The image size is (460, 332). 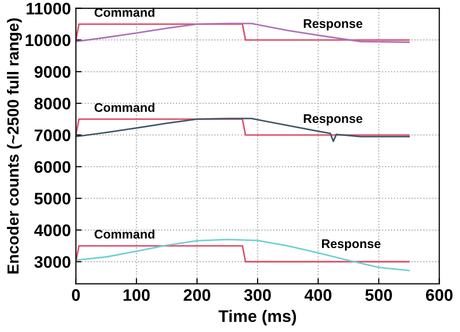 What do you see at coordinates (52, 262) in the screenshot?
I see `y-tick-label: 3000` at bounding box center [52, 262].